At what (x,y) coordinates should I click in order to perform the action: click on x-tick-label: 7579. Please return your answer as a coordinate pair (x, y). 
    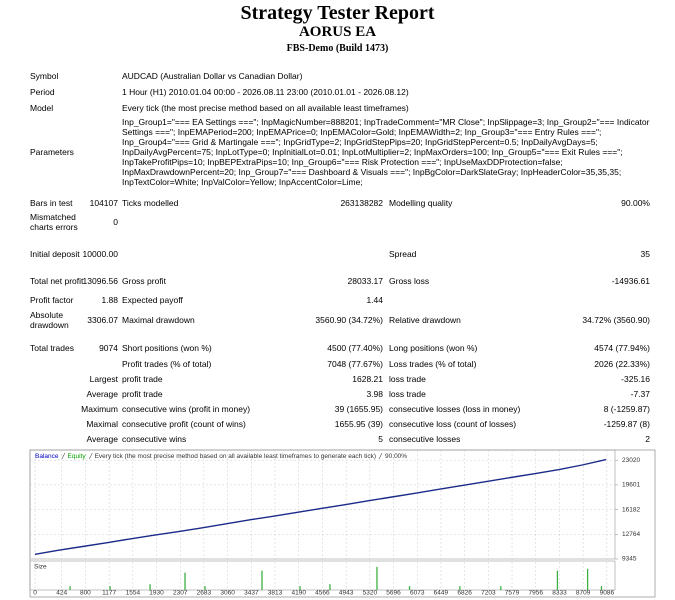
    Looking at the image, I should click on (512, 593).